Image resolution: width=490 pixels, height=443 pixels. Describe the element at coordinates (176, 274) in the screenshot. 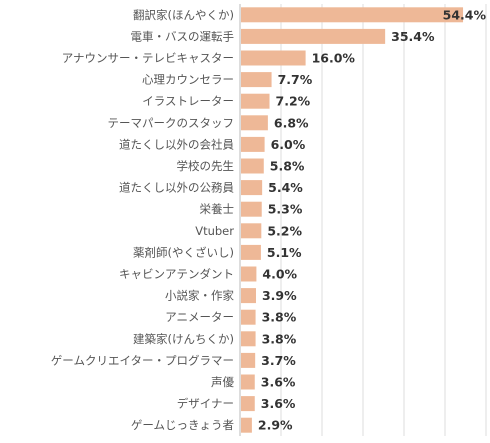

I see `category-label: キャビンアテンダント` at that location.